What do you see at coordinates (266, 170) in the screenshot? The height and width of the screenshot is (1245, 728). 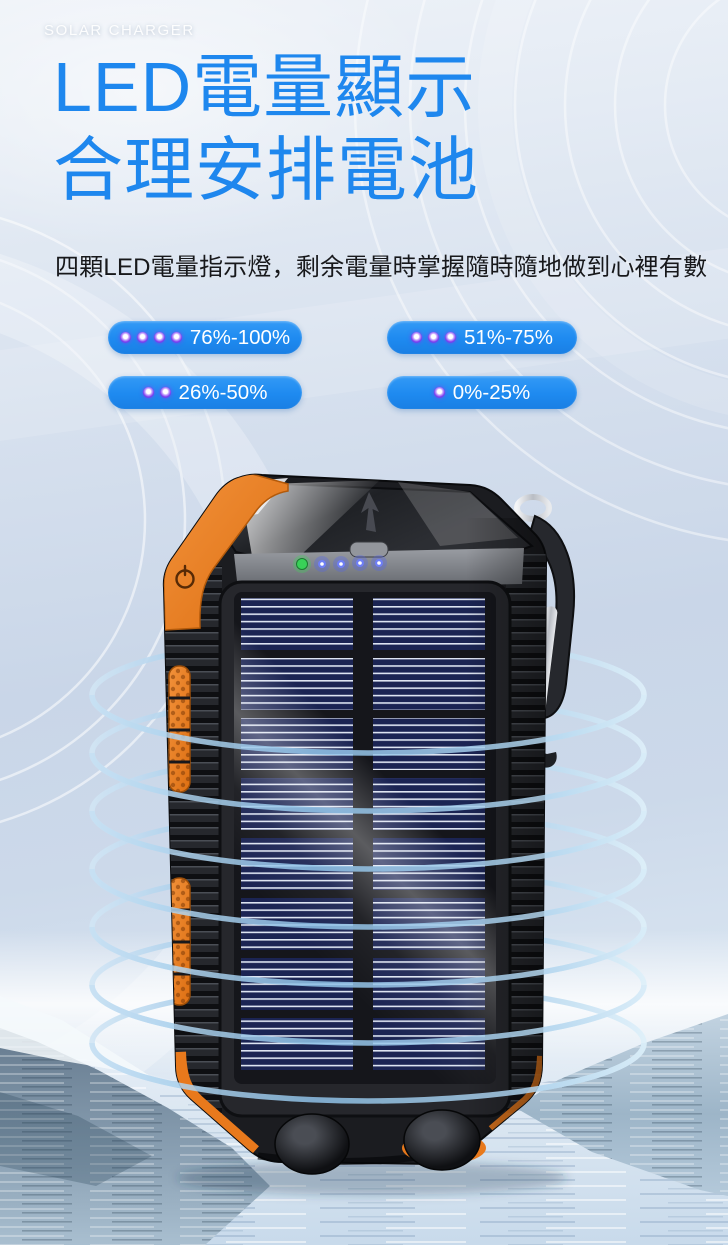 I see `title-line-2: 合理安排電池` at bounding box center [266, 170].